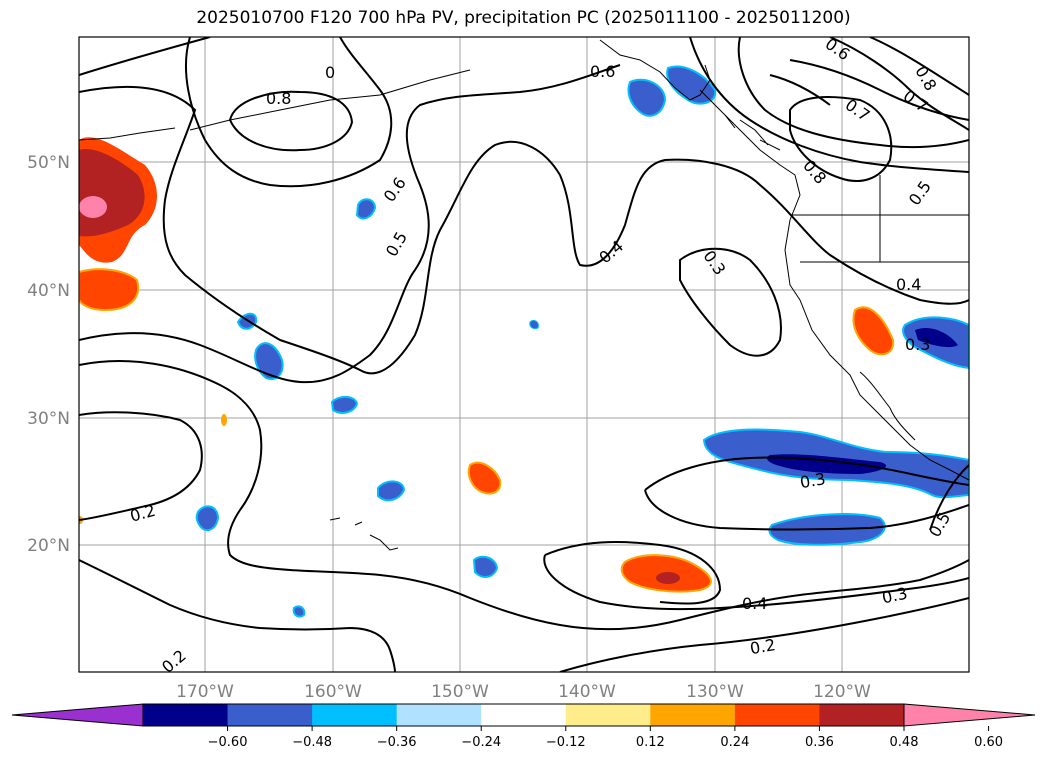 The image size is (1047, 765). I want to click on colorbar-tick-label: 0.24, so click(734, 742).